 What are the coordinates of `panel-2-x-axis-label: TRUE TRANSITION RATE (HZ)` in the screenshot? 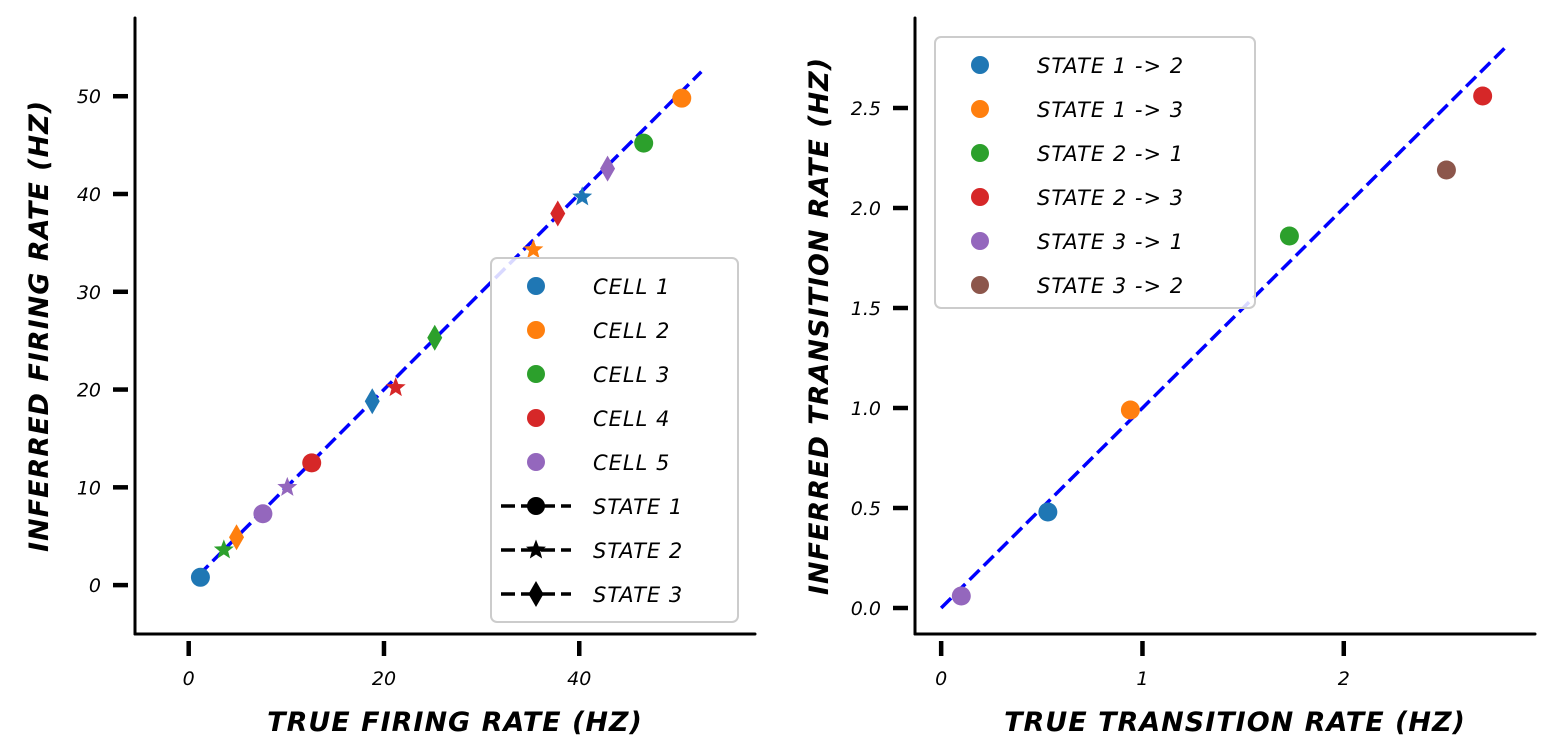 It's located at (1235, 722).